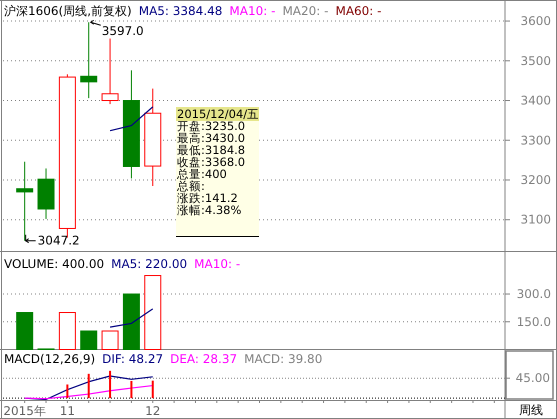  Describe the element at coordinates (358, 11) in the screenshot. I see `legend-label: MA60: -` at that location.